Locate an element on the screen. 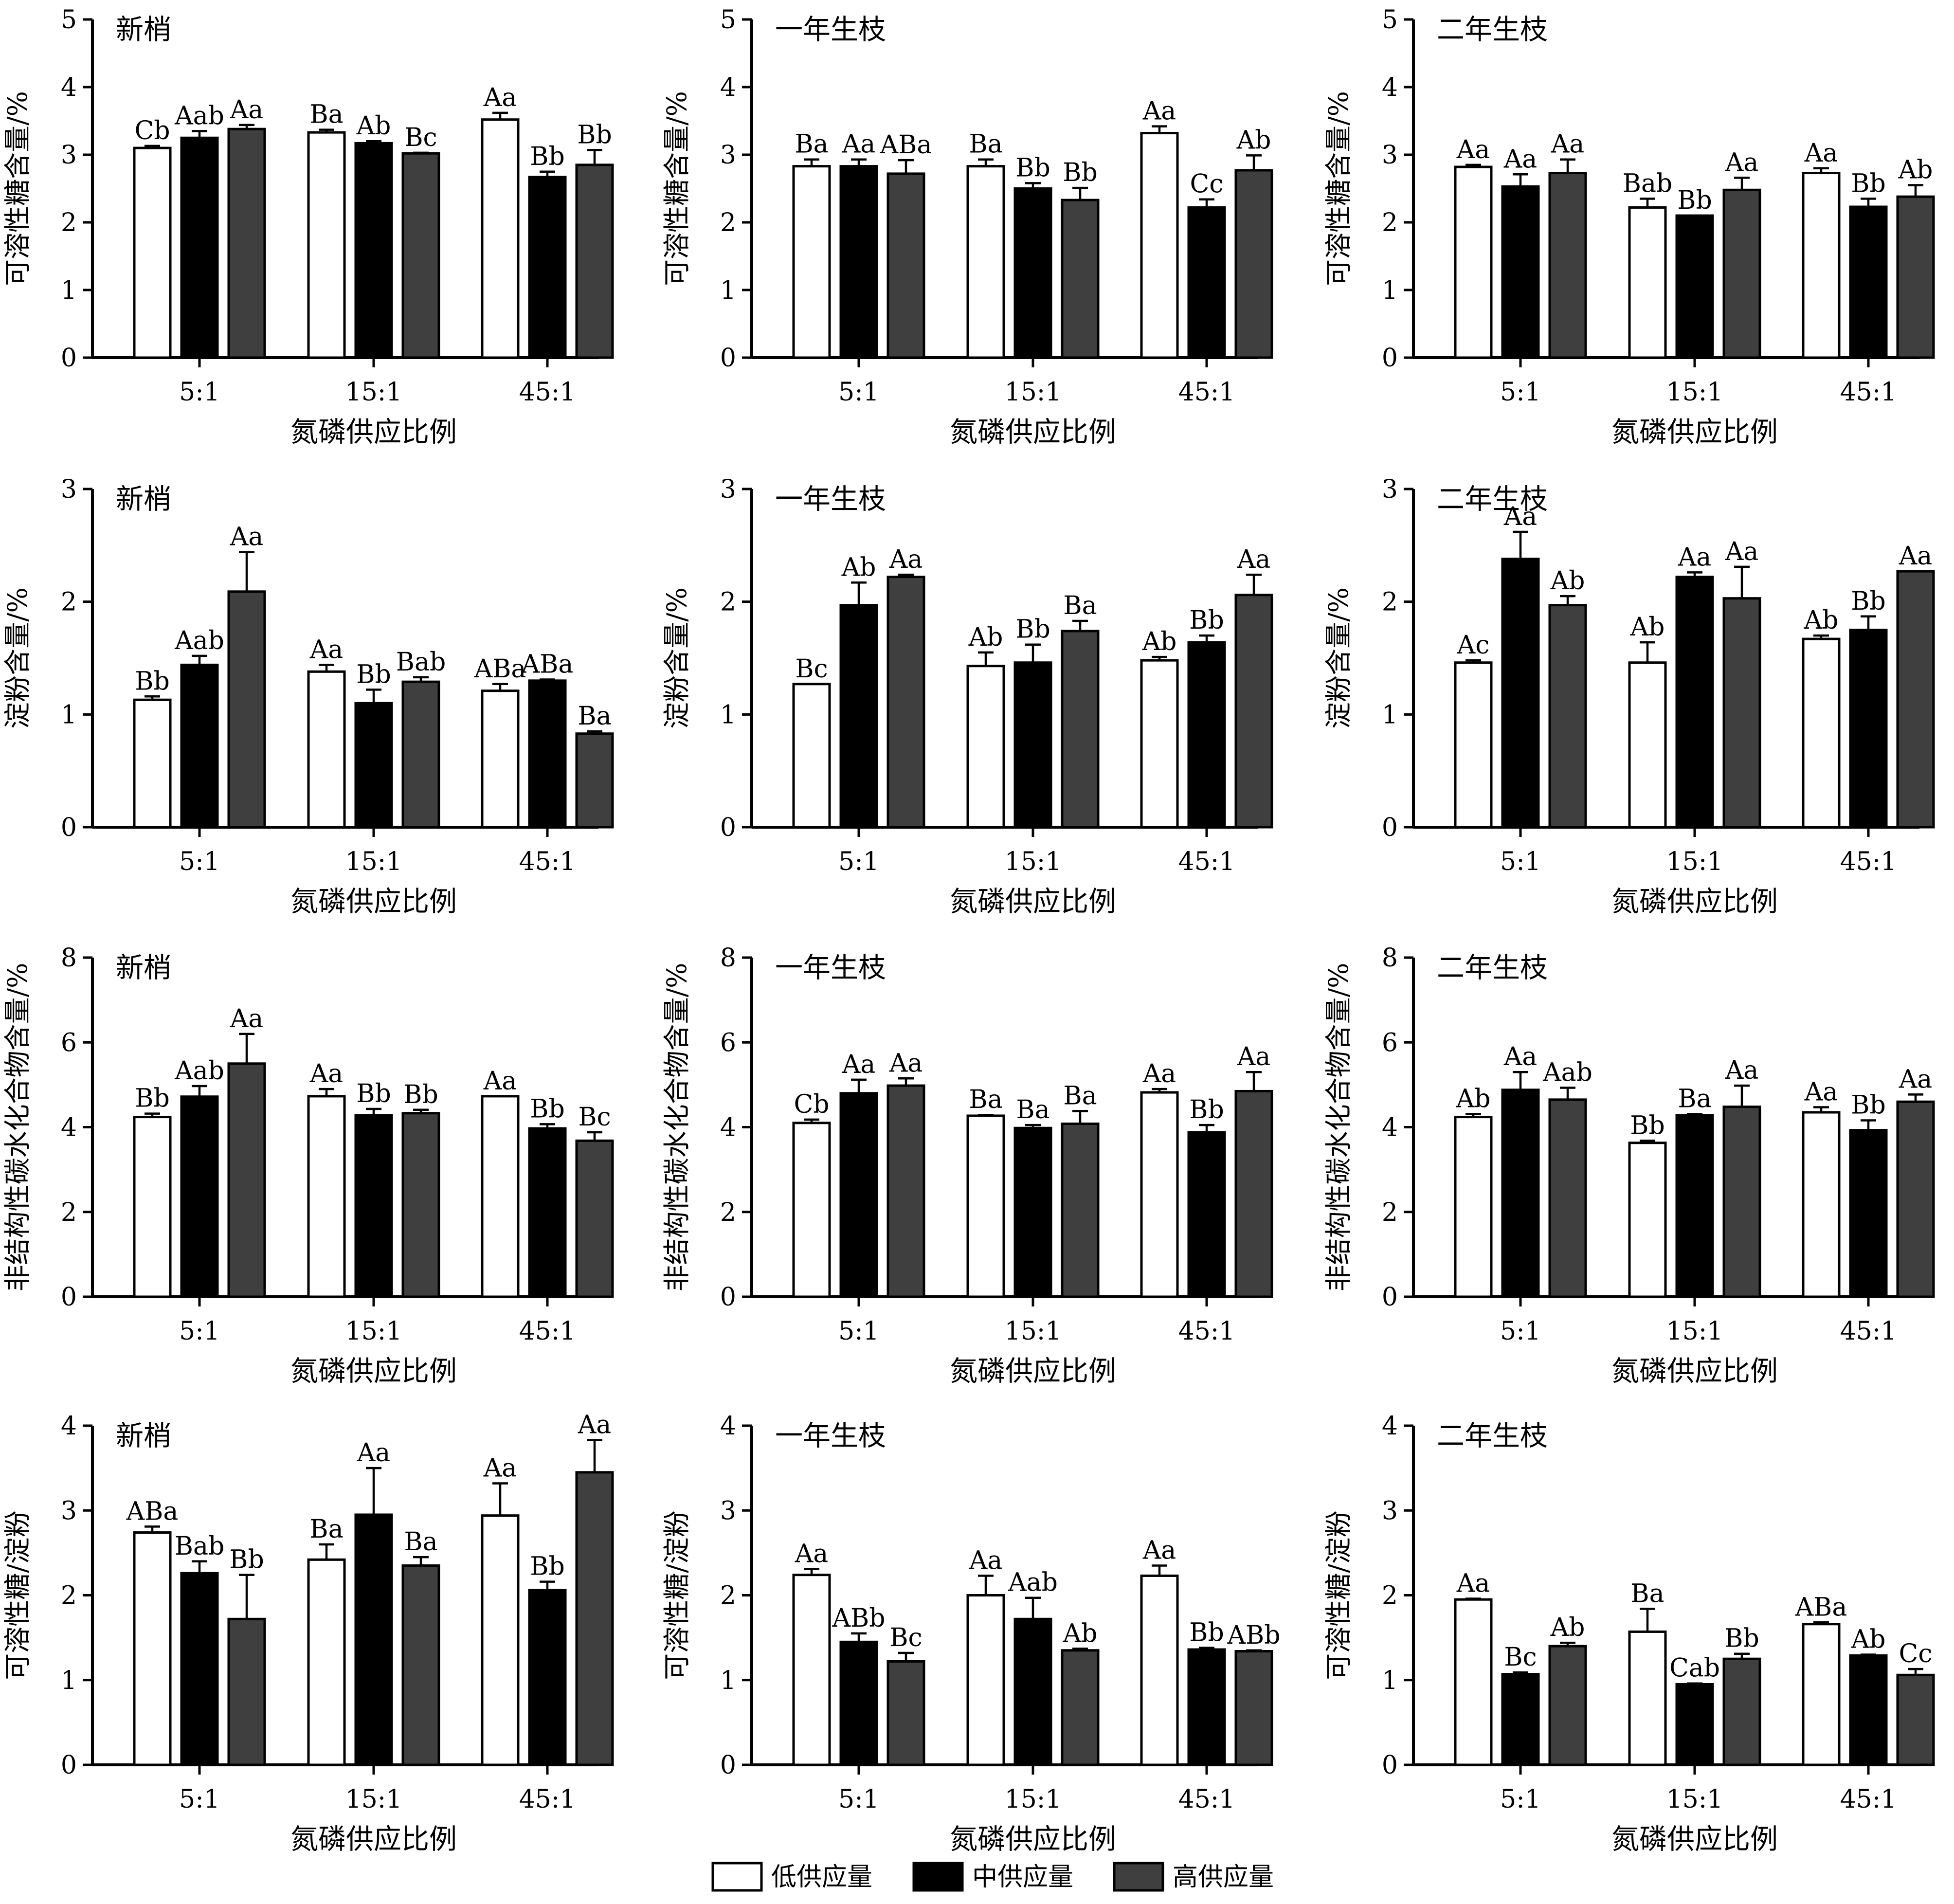 This screenshot has width=1954, height=1904. legend-swatch is located at coordinates (1138, 1877).